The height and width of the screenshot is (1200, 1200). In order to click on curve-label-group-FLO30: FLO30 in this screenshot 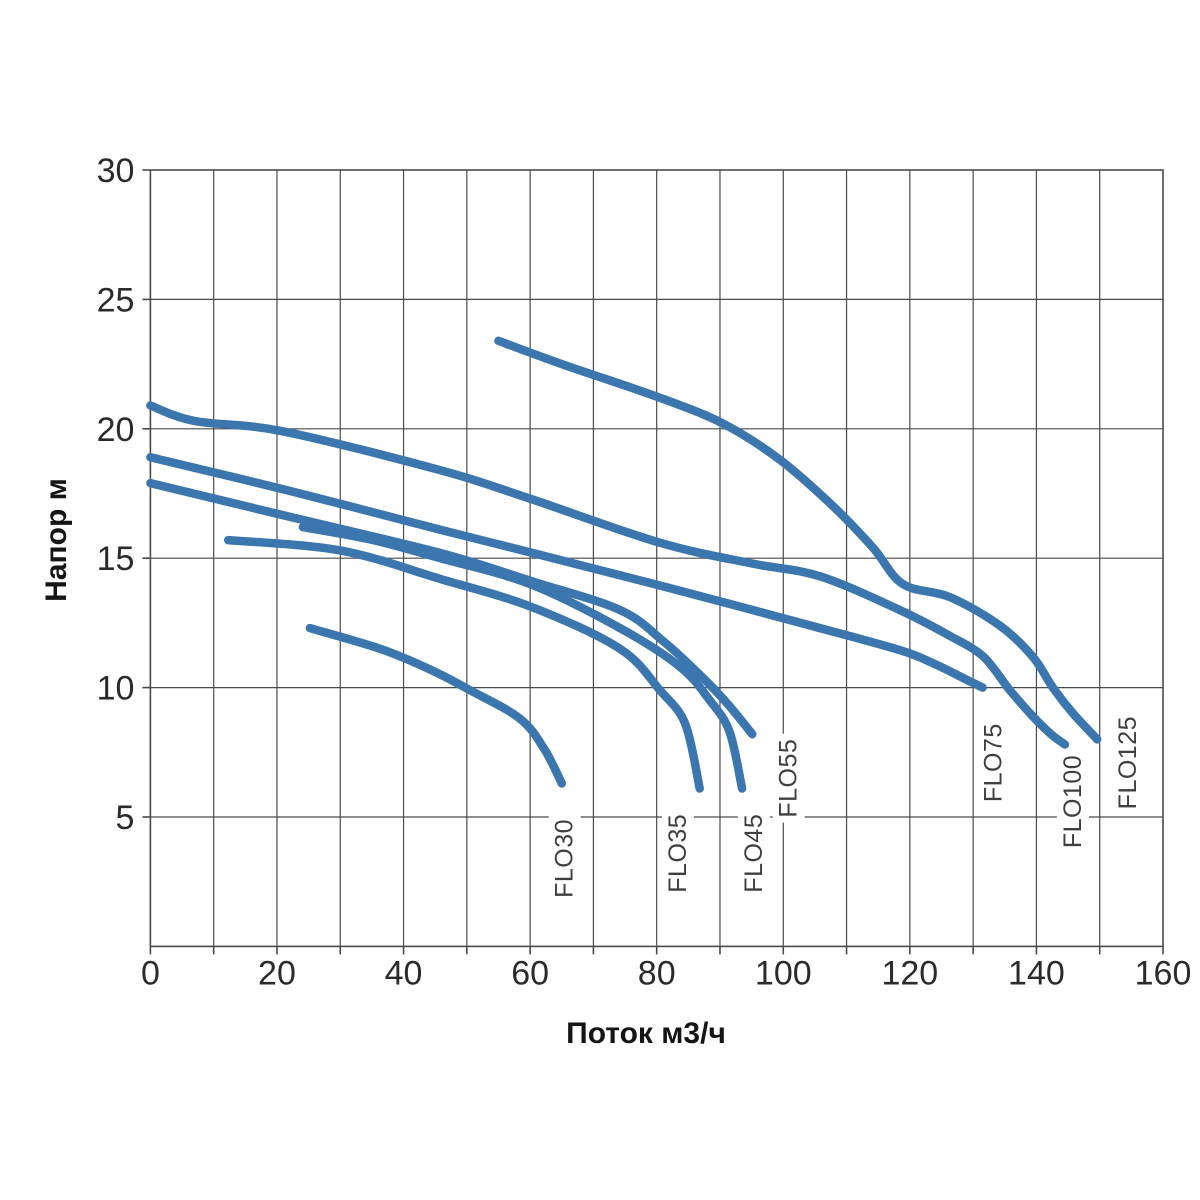, I will do `click(564, 858)`.